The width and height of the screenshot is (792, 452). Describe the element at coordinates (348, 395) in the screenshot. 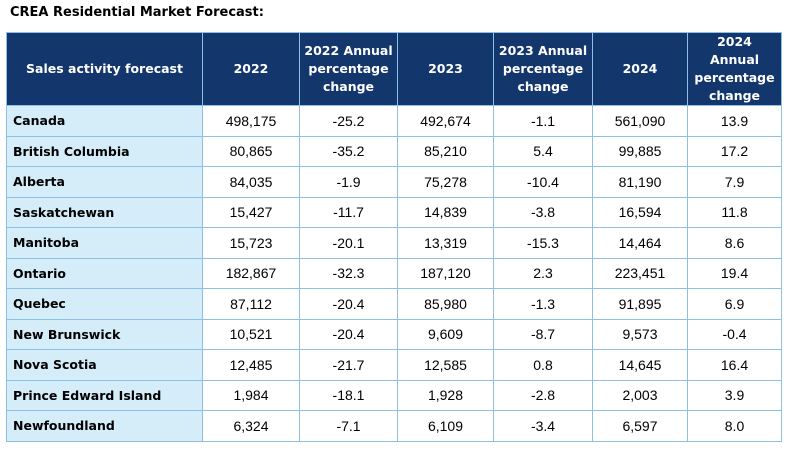

I see `change-2022-cell: -18.1` at that location.